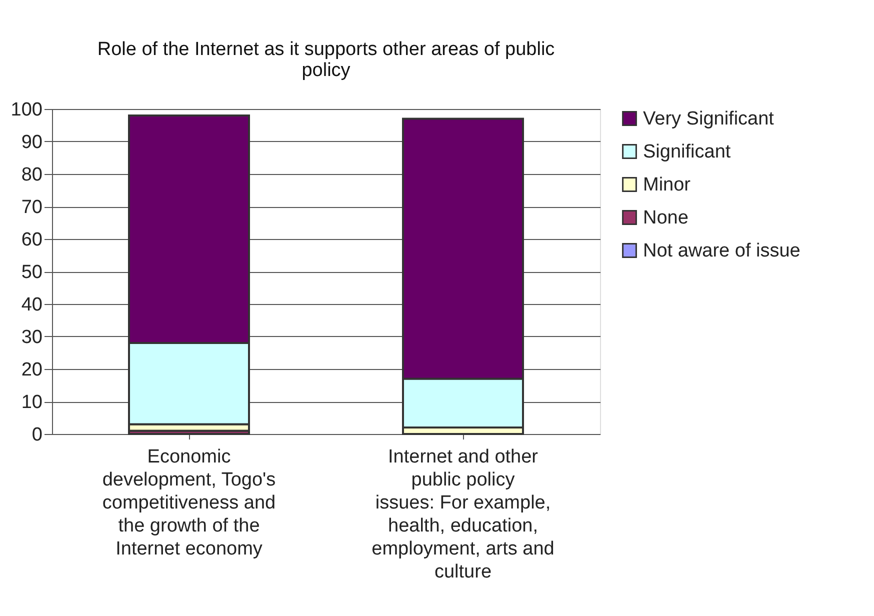 The width and height of the screenshot is (874, 616). Describe the element at coordinates (665, 218) in the screenshot. I see `legend-label: None` at that location.